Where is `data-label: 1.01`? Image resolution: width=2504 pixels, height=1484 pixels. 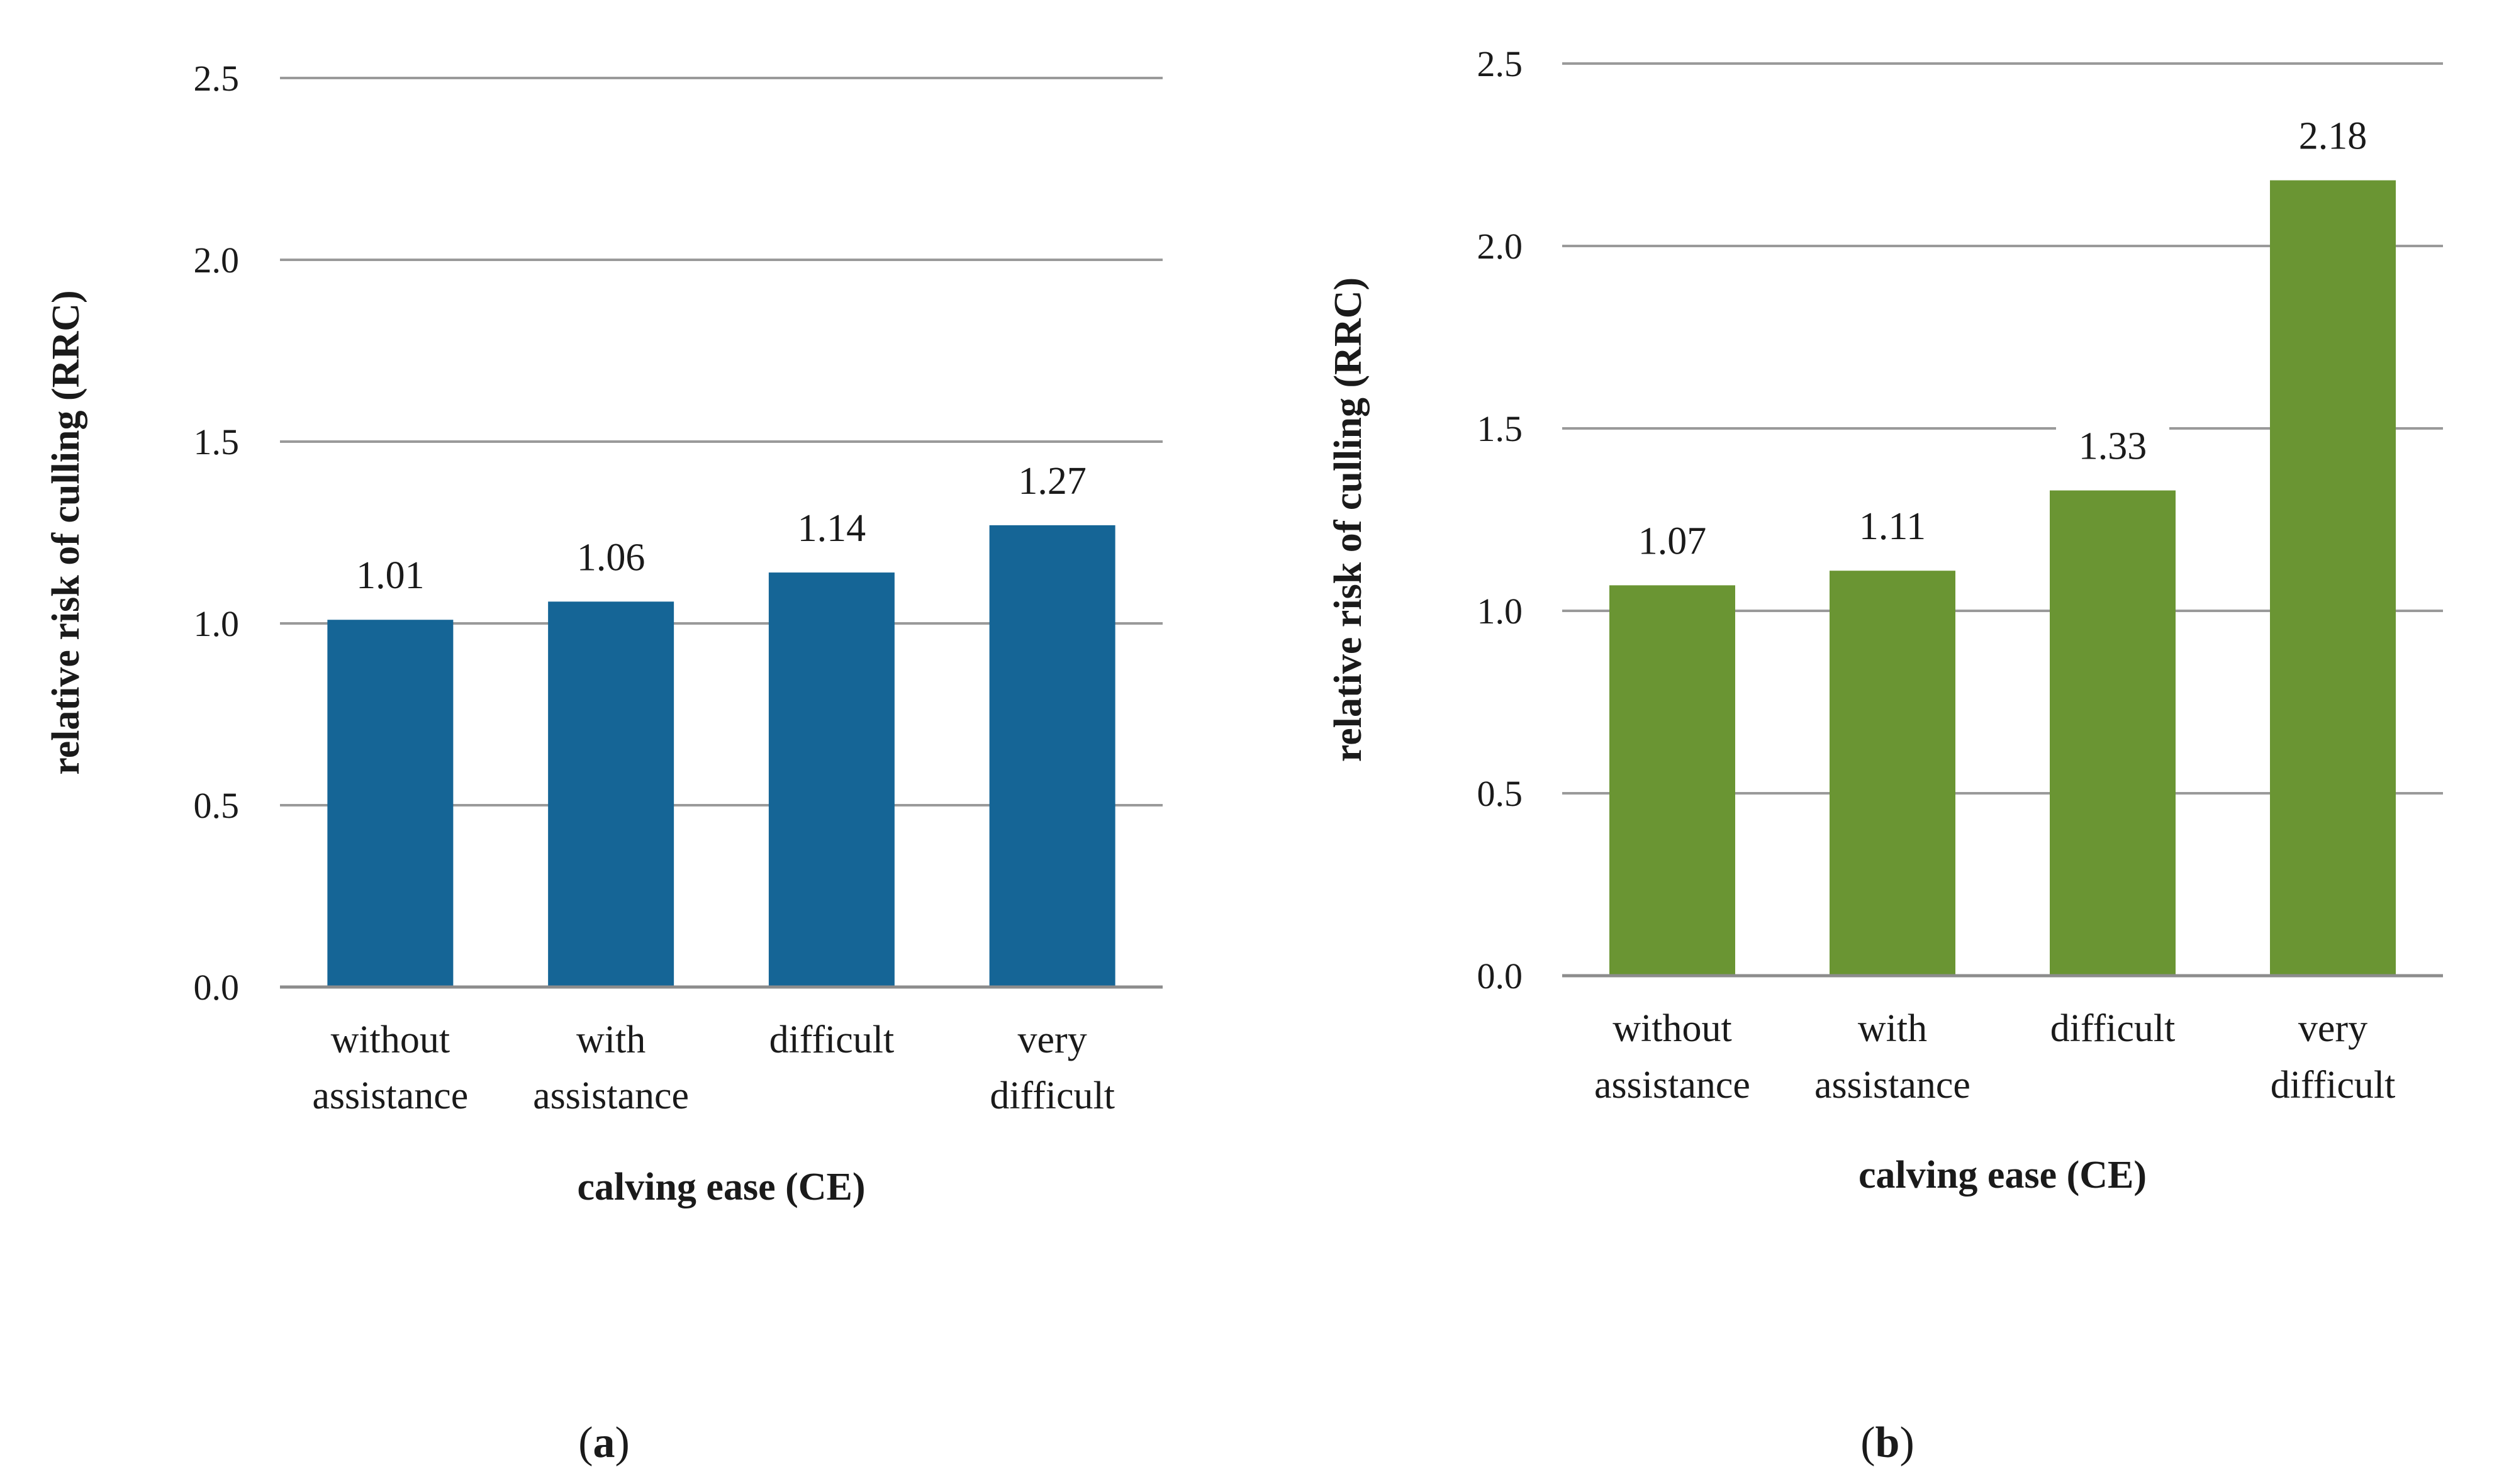
data-label: 1.01 is located at coordinates (390, 575).